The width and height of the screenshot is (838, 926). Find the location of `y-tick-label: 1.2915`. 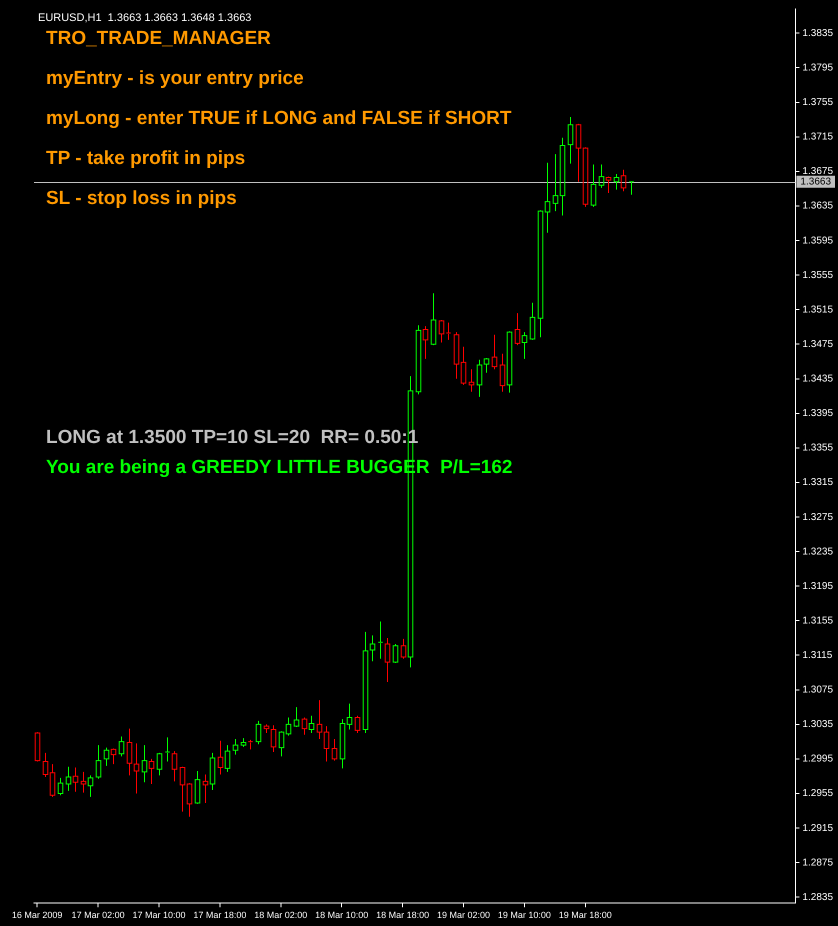

y-tick-label: 1.2915 is located at coordinates (818, 828).